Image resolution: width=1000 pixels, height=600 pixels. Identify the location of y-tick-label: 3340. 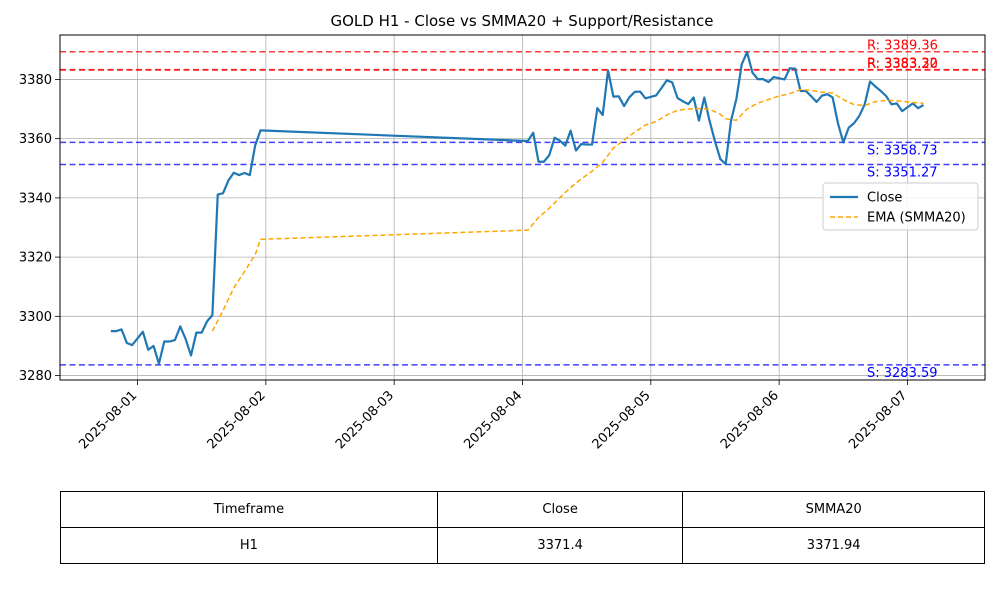
(35, 198).